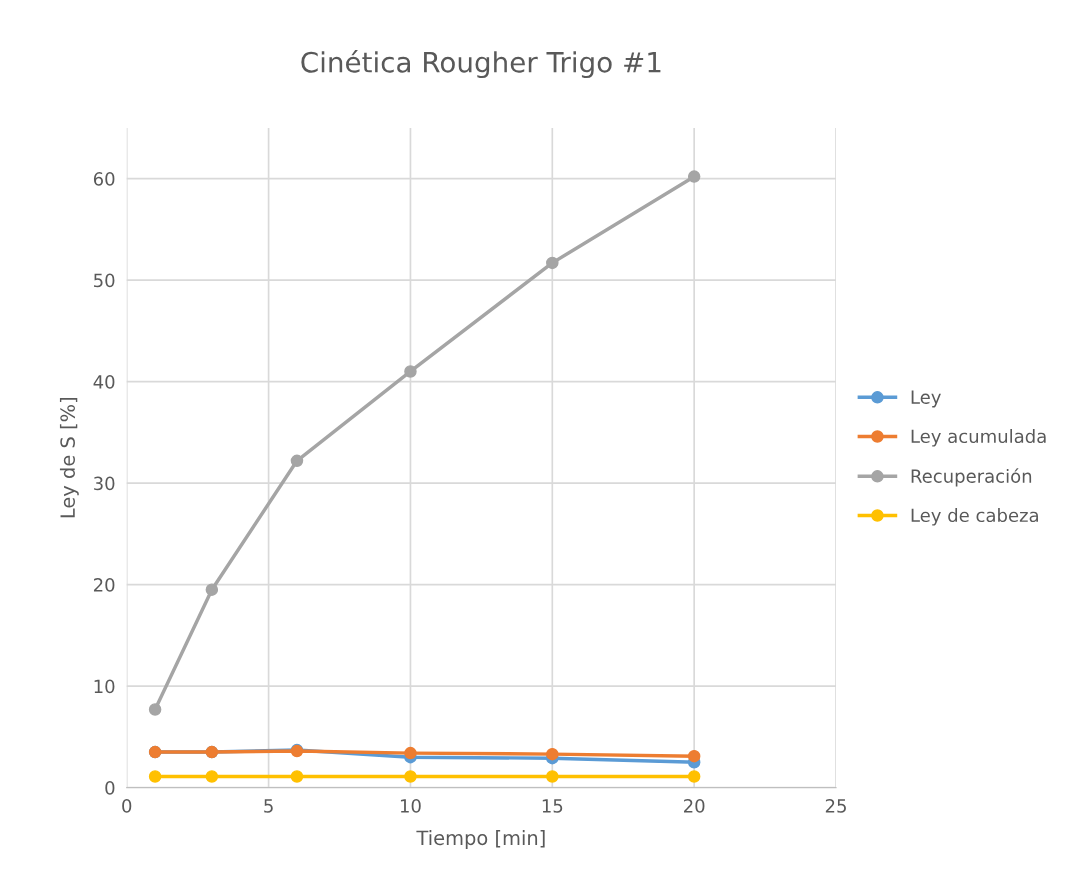 This screenshot has width=1065, height=882. I want to click on y-tick-label: 40, so click(104, 382).